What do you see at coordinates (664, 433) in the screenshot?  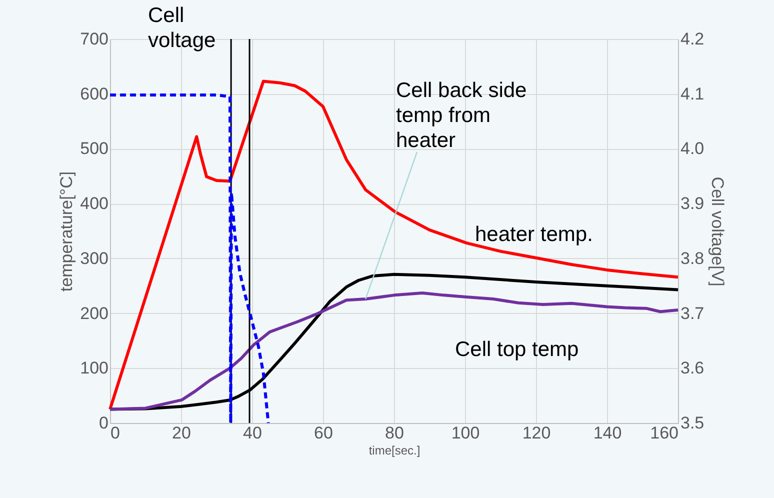 I see `x-tick-label: 160` at bounding box center [664, 433].